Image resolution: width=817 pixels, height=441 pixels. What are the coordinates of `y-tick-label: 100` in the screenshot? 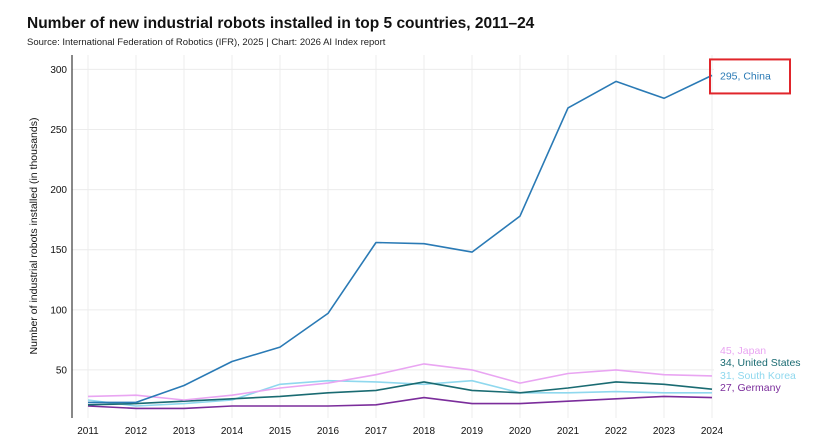 It's located at (58, 310).